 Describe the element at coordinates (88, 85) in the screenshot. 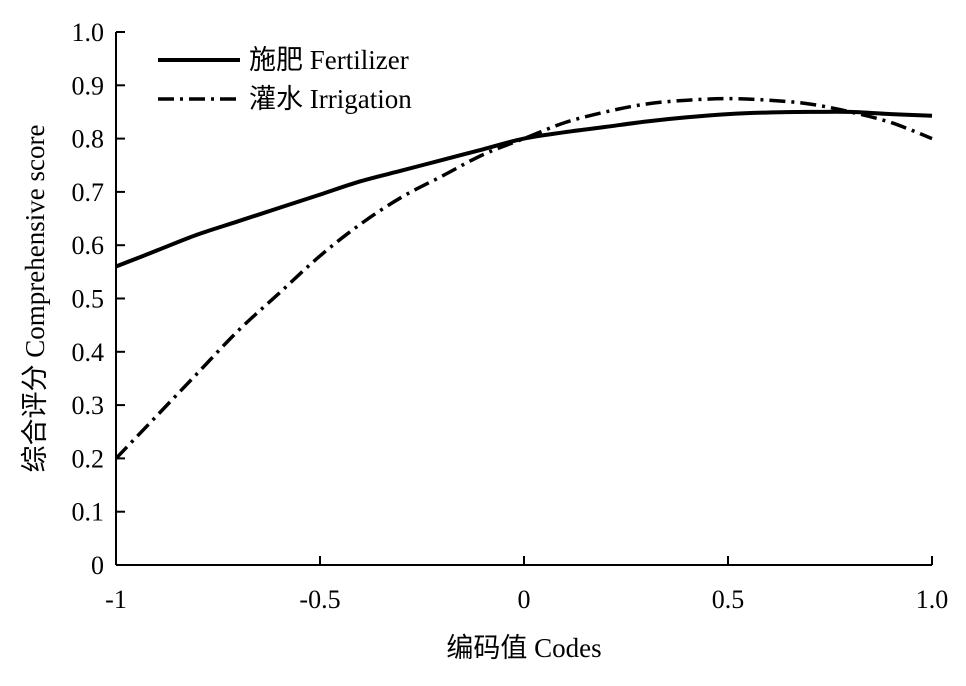

I see `y-tick-label: 0.9` at that location.